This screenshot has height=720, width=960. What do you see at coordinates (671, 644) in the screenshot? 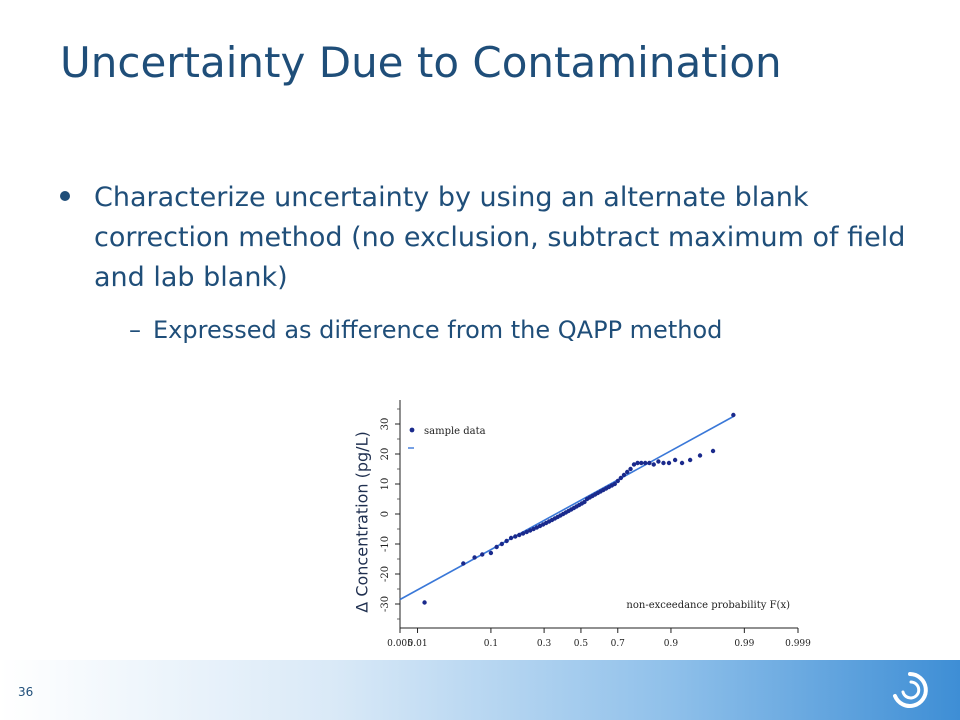
I see `x-tick-label: 0.9` at bounding box center [671, 644].